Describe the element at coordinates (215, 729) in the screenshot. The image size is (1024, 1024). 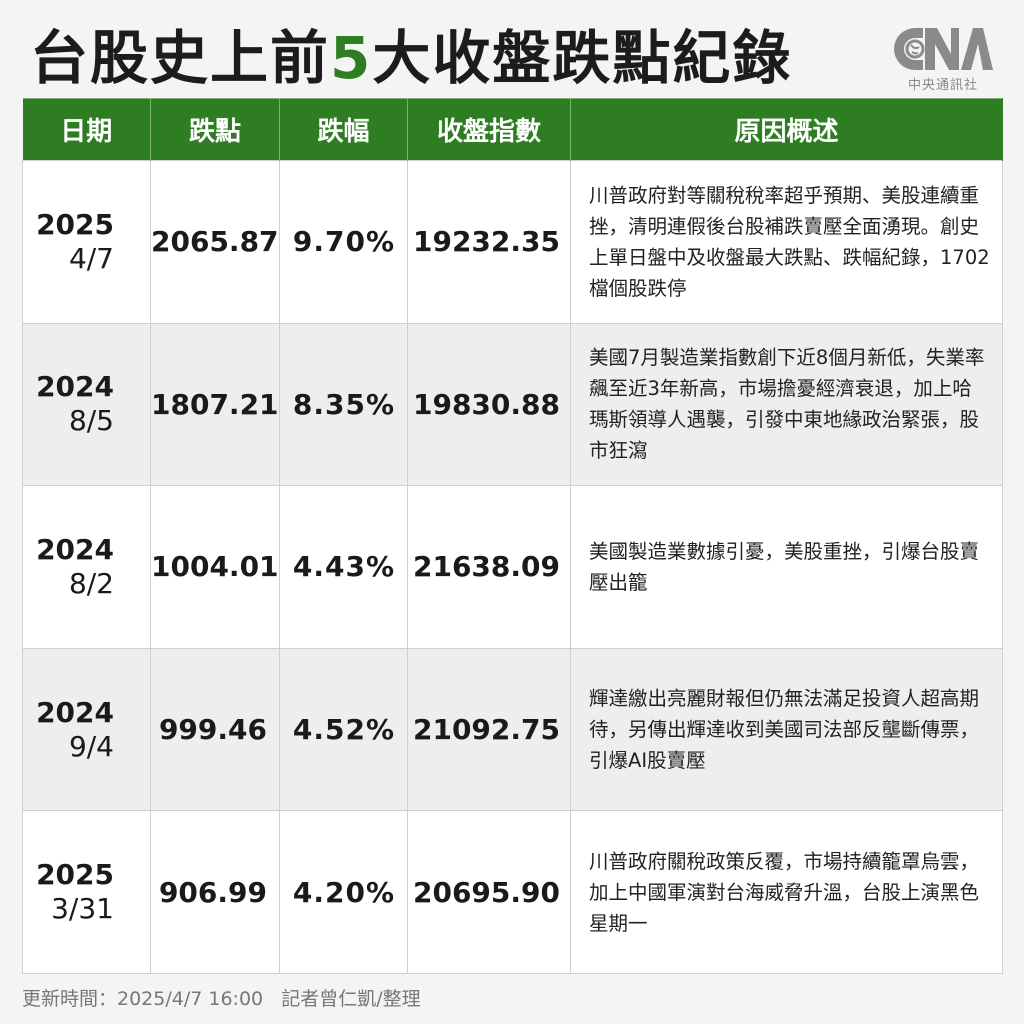
I see `drop-points-cell: 999.46` at that location.